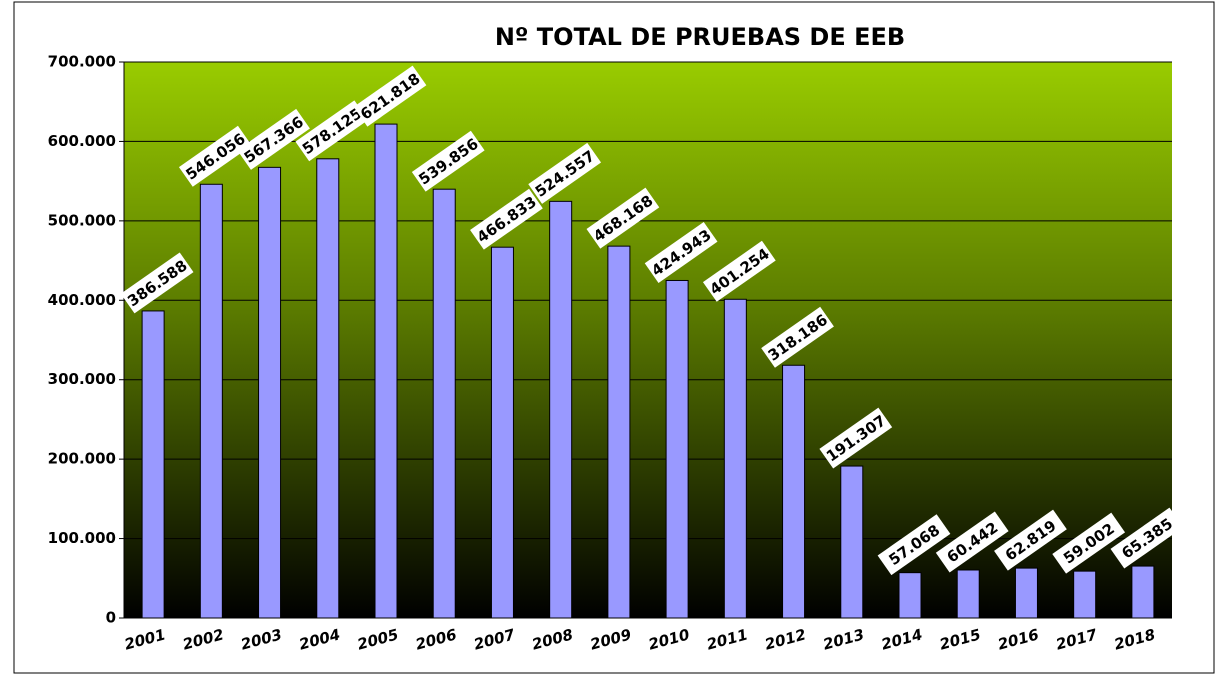  What do you see at coordinates (82, 62) in the screenshot?
I see `y-tick-label: 700.000` at bounding box center [82, 62].